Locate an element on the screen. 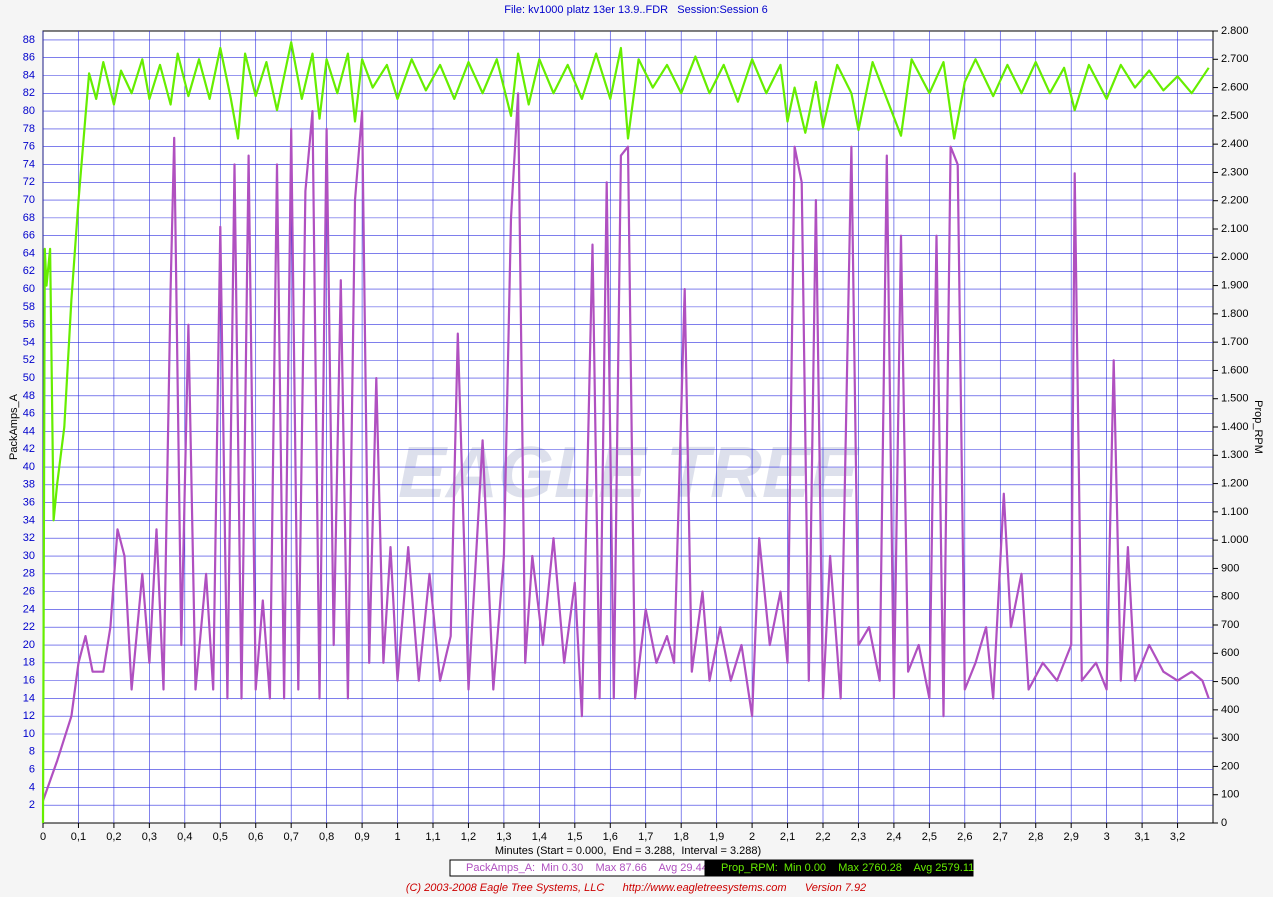  x-tick-label: 1,8 is located at coordinates (681, 837).